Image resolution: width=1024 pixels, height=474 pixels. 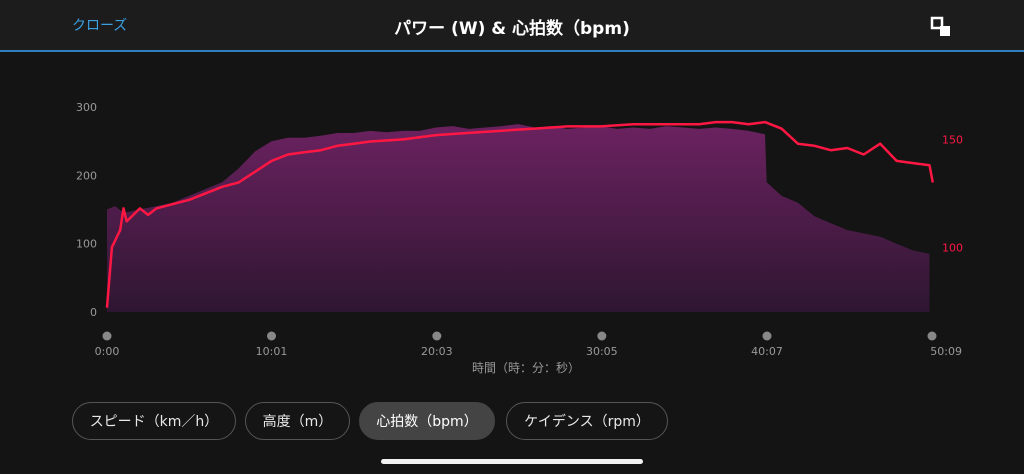 What do you see at coordinates (86, 107) in the screenshot?
I see `y-tick-label-left: 300` at bounding box center [86, 107].